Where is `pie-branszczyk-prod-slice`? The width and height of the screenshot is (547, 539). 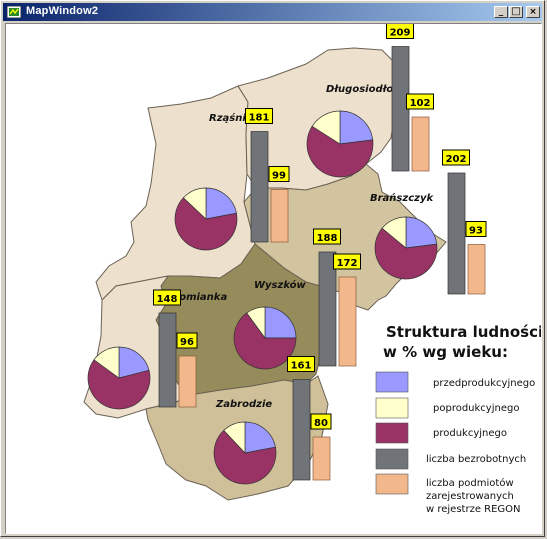
pie-branszczyk-prod-slice is located at coordinates (406, 253).